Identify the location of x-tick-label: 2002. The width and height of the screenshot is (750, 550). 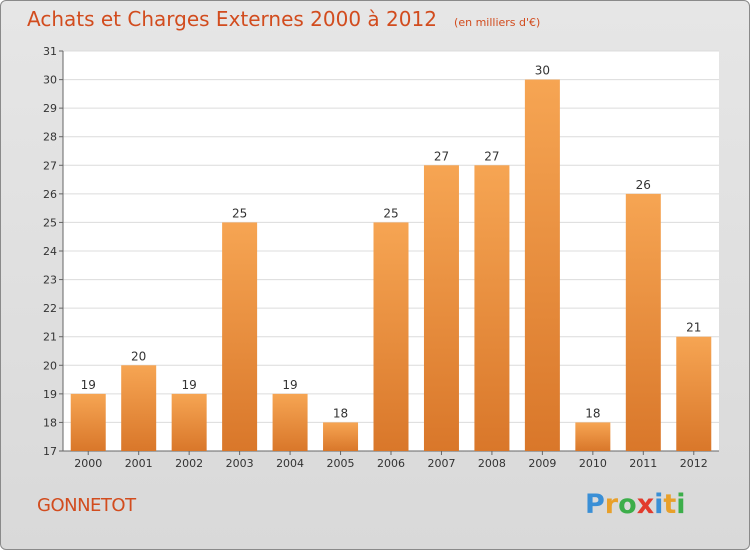
(189, 463).